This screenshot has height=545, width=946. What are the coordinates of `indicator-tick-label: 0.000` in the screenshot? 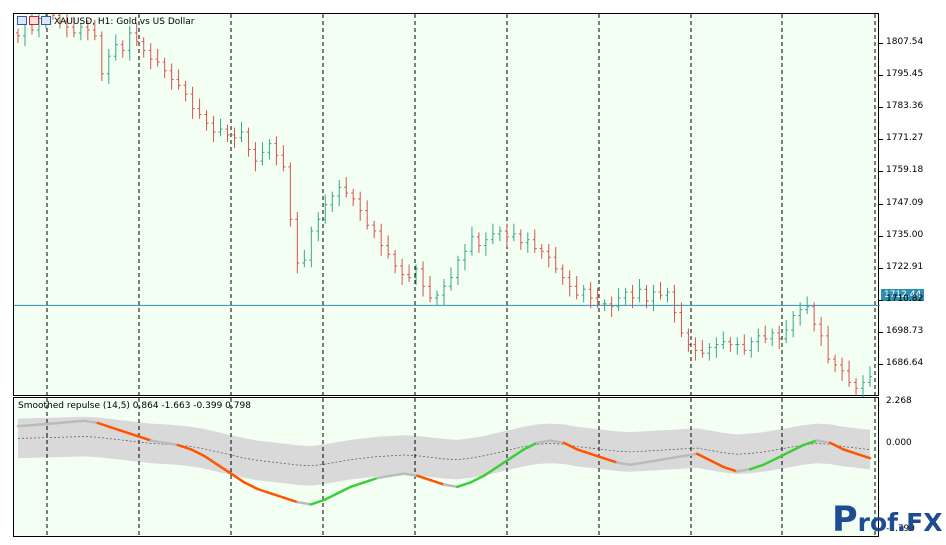 It's located at (899, 443).